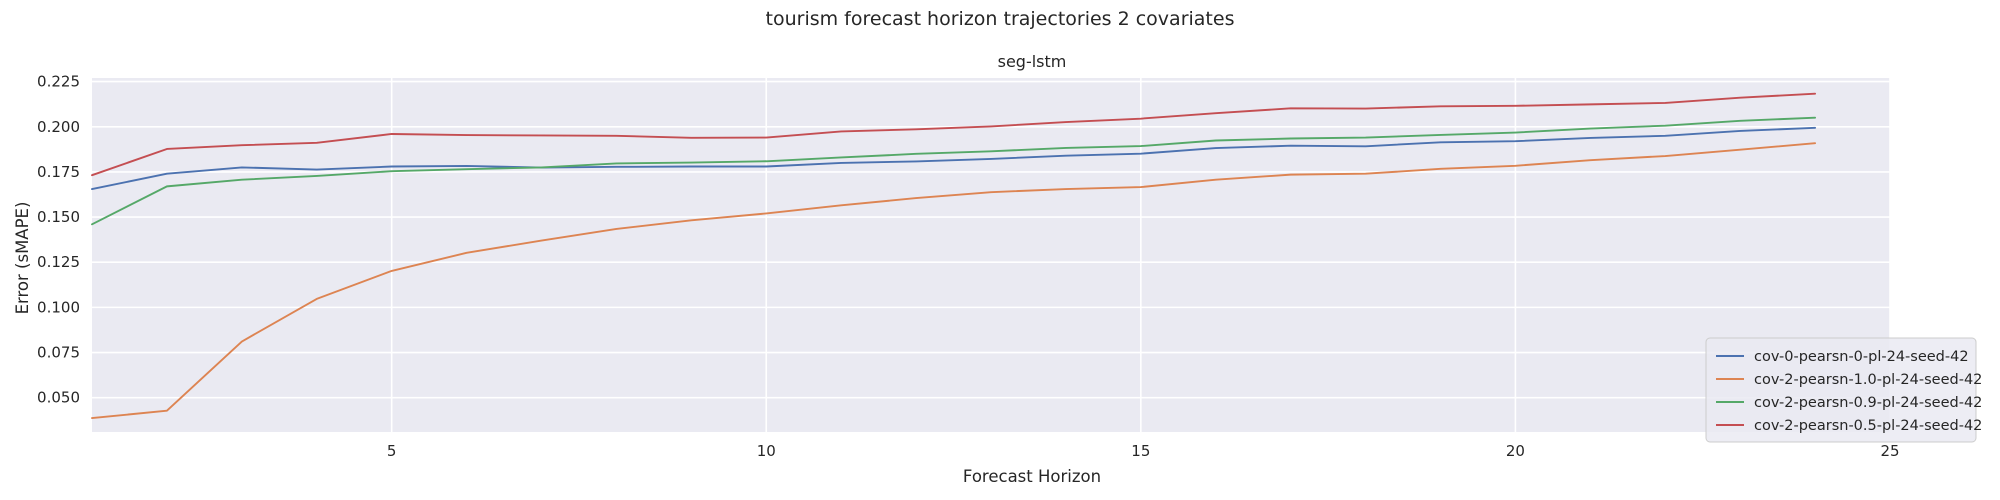  What do you see at coordinates (1868, 403) in the screenshot?
I see `legend-label: cov-2-pearsn-0.9-pl-24-seed-42` at bounding box center [1868, 403].